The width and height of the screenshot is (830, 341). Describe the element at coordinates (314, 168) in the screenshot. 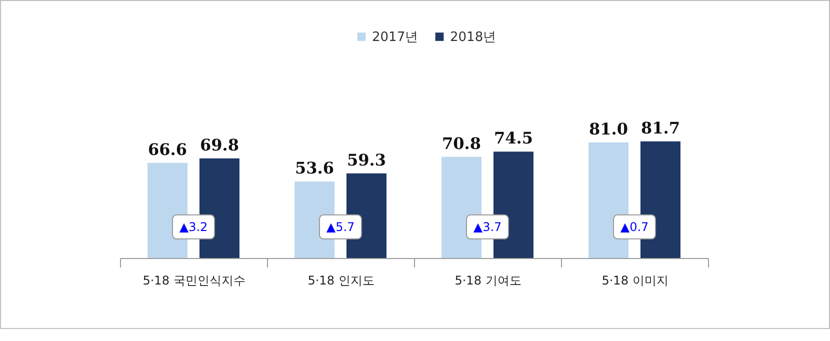

I see `data-label: 53.6` at that location.